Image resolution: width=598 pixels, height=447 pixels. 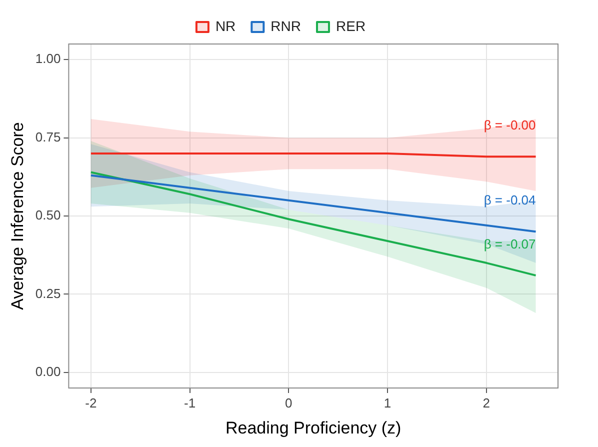 What do you see at coordinates (190, 402) in the screenshot?
I see `x-tick-label: -1` at bounding box center [190, 402].